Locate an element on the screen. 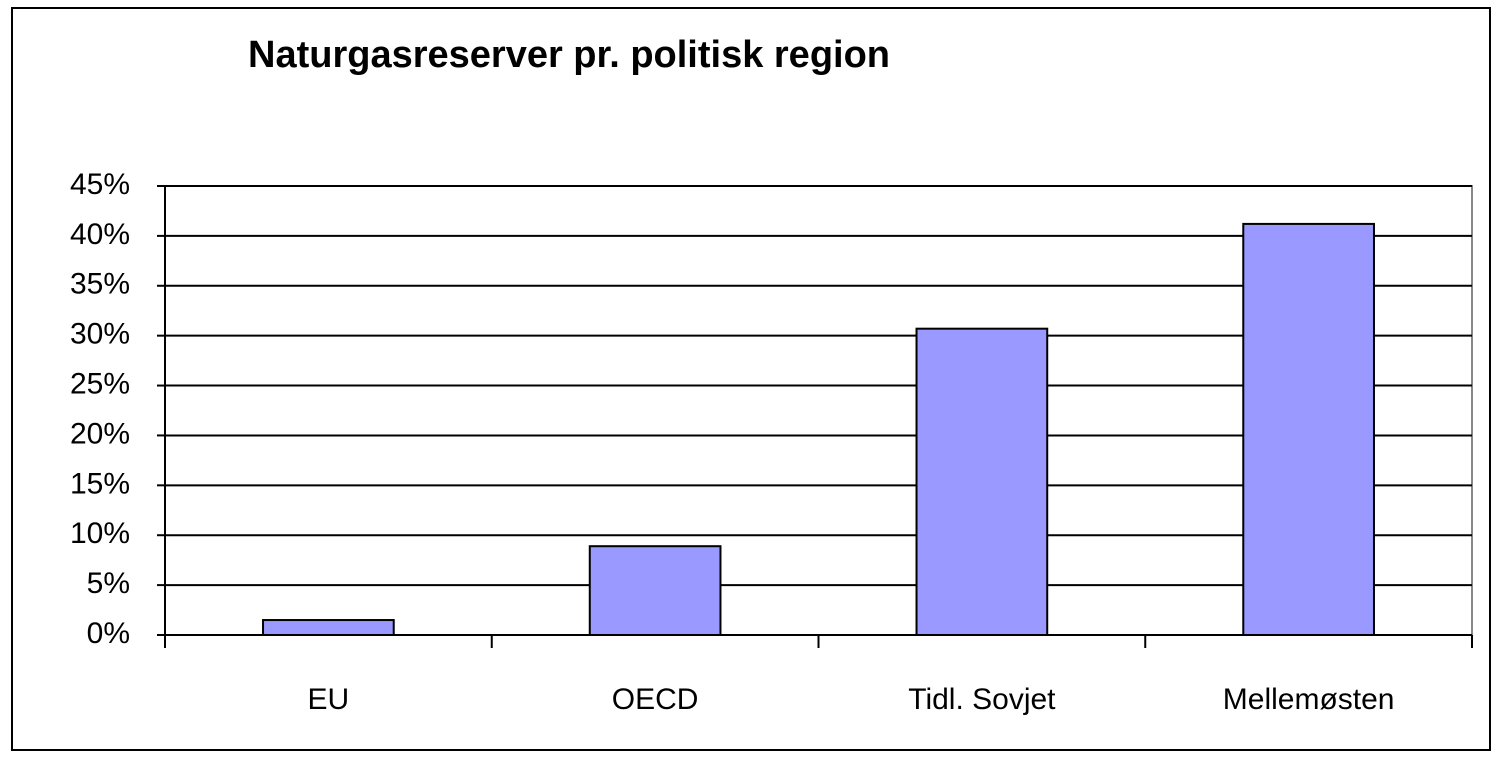 The width and height of the screenshot is (1495, 757). y-tick-label: 5% is located at coordinates (108, 583).